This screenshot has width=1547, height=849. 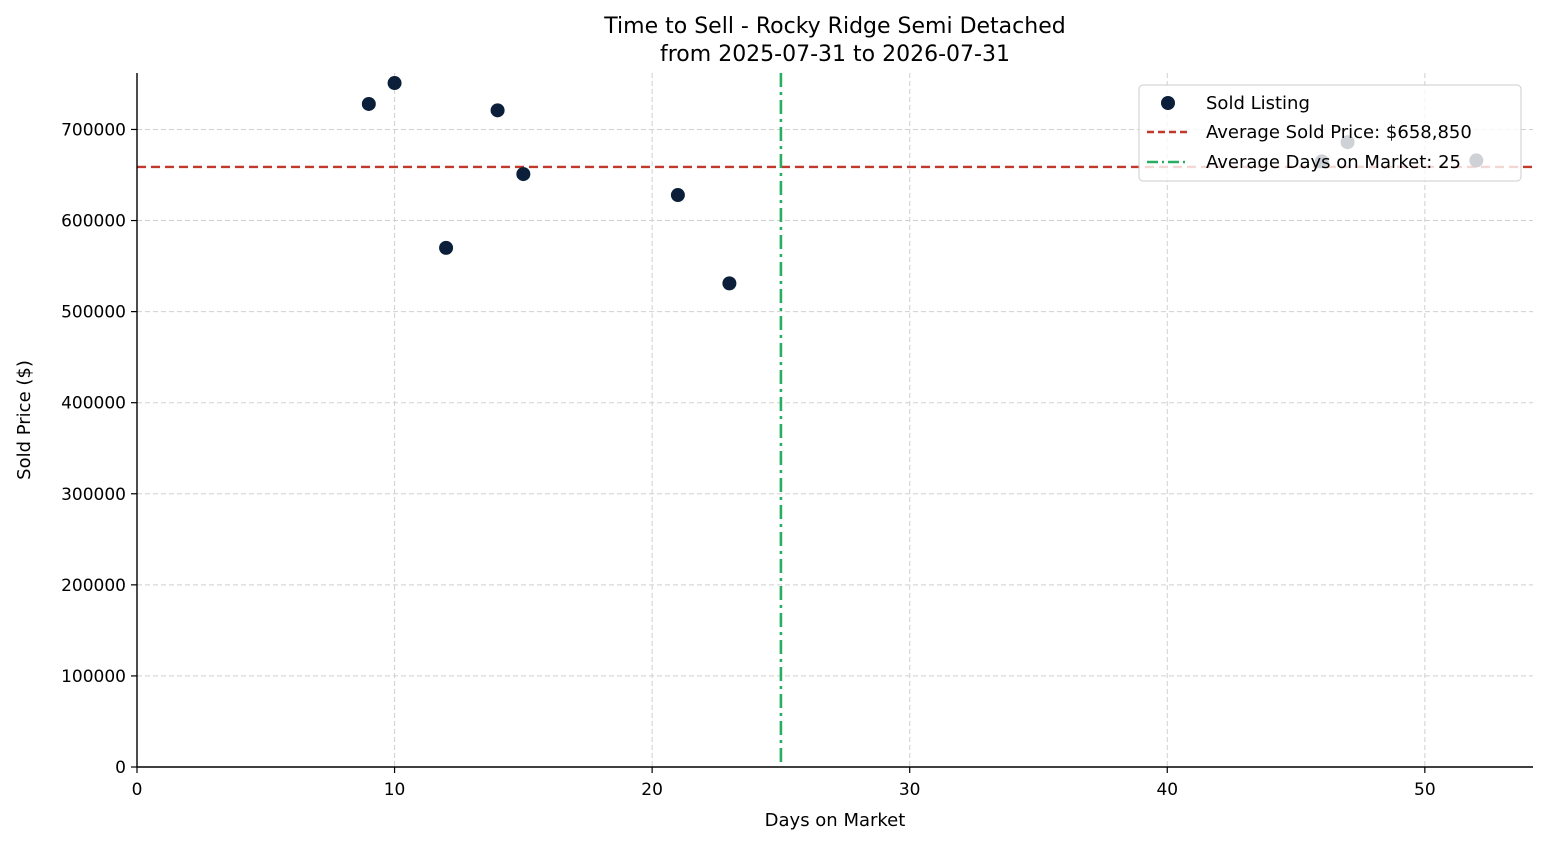 What do you see at coordinates (93, 404) in the screenshot?
I see `y-tick-label: 400000` at bounding box center [93, 404].